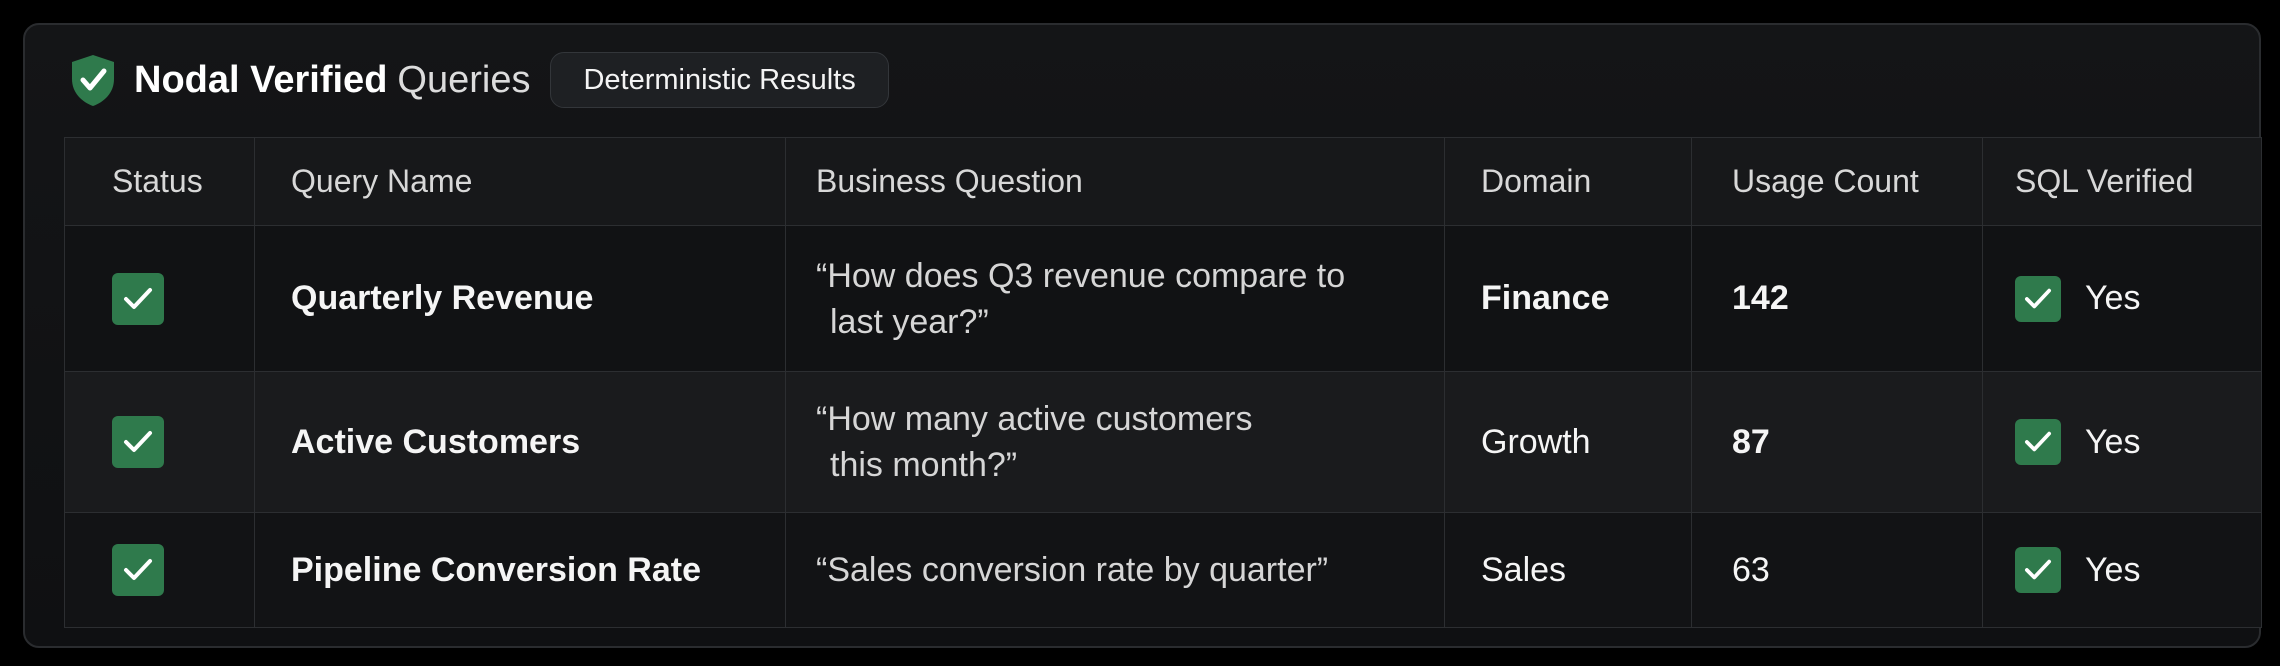 Image resolution: width=2280 pixels, height=666 pixels. What do you see at coordinates (1837, 181) in the screenshot?
I see `column-header-usage-count: Usage Count` at bounding box center [1837, 181].